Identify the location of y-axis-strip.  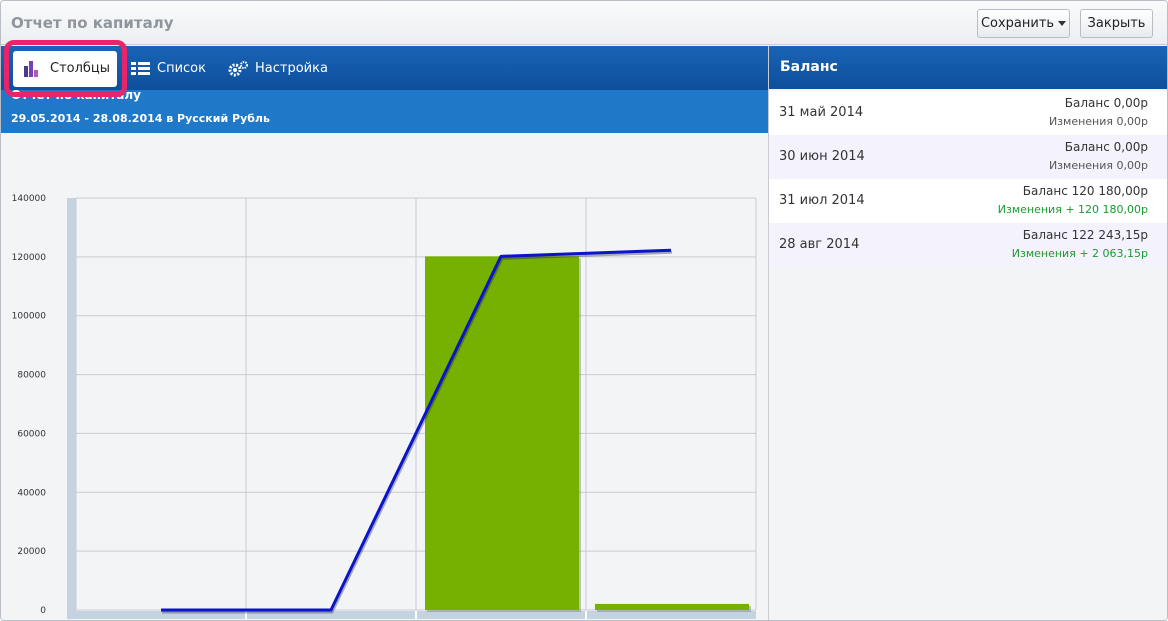
(71, 408).